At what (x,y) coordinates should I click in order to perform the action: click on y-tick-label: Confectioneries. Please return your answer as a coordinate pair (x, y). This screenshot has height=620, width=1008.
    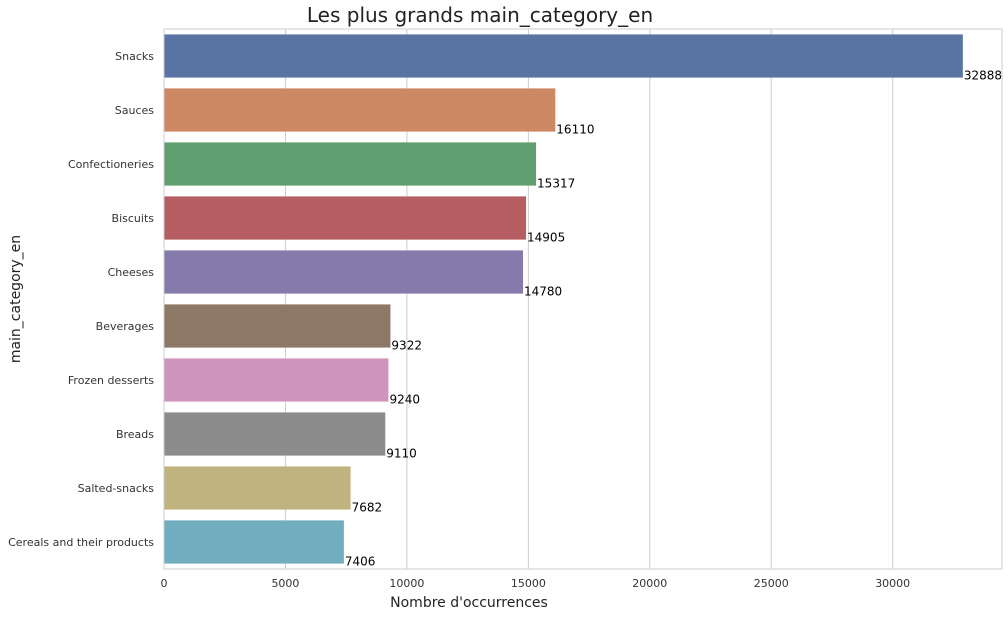
    Looking at the image, I should click on (111, 164).